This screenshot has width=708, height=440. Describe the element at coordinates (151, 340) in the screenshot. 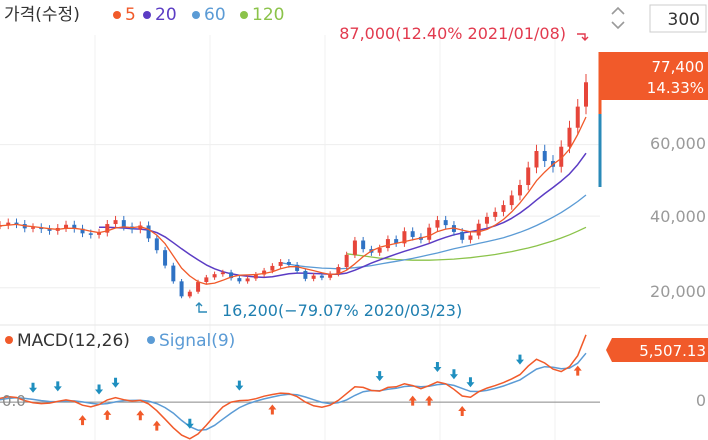

I see `signal-legend-dot` at that location.